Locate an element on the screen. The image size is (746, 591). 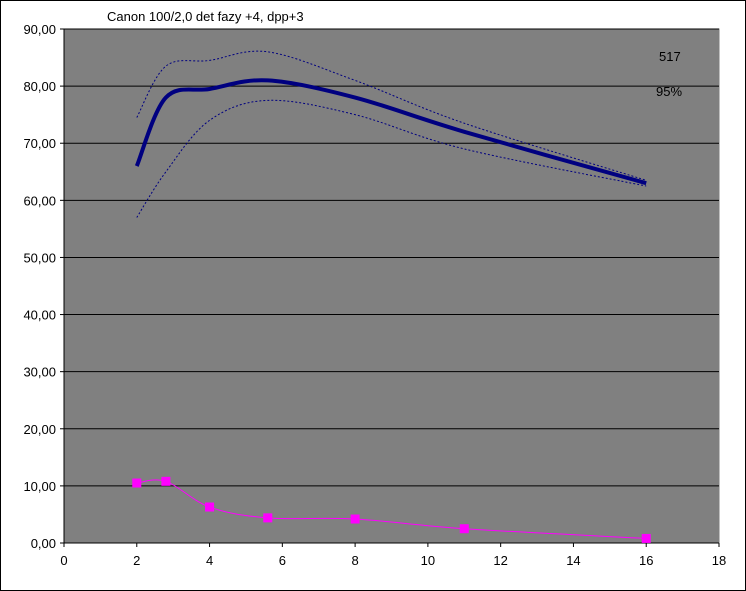
y-tick-label: 20,00 is located at coordinates (39, 429).